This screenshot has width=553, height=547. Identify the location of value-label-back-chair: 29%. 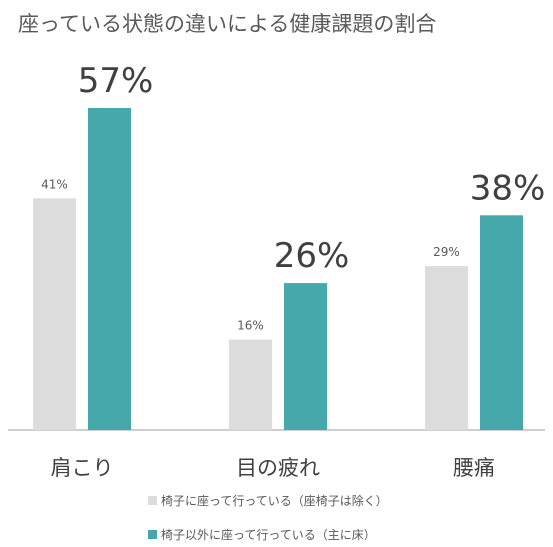
(446, 252).